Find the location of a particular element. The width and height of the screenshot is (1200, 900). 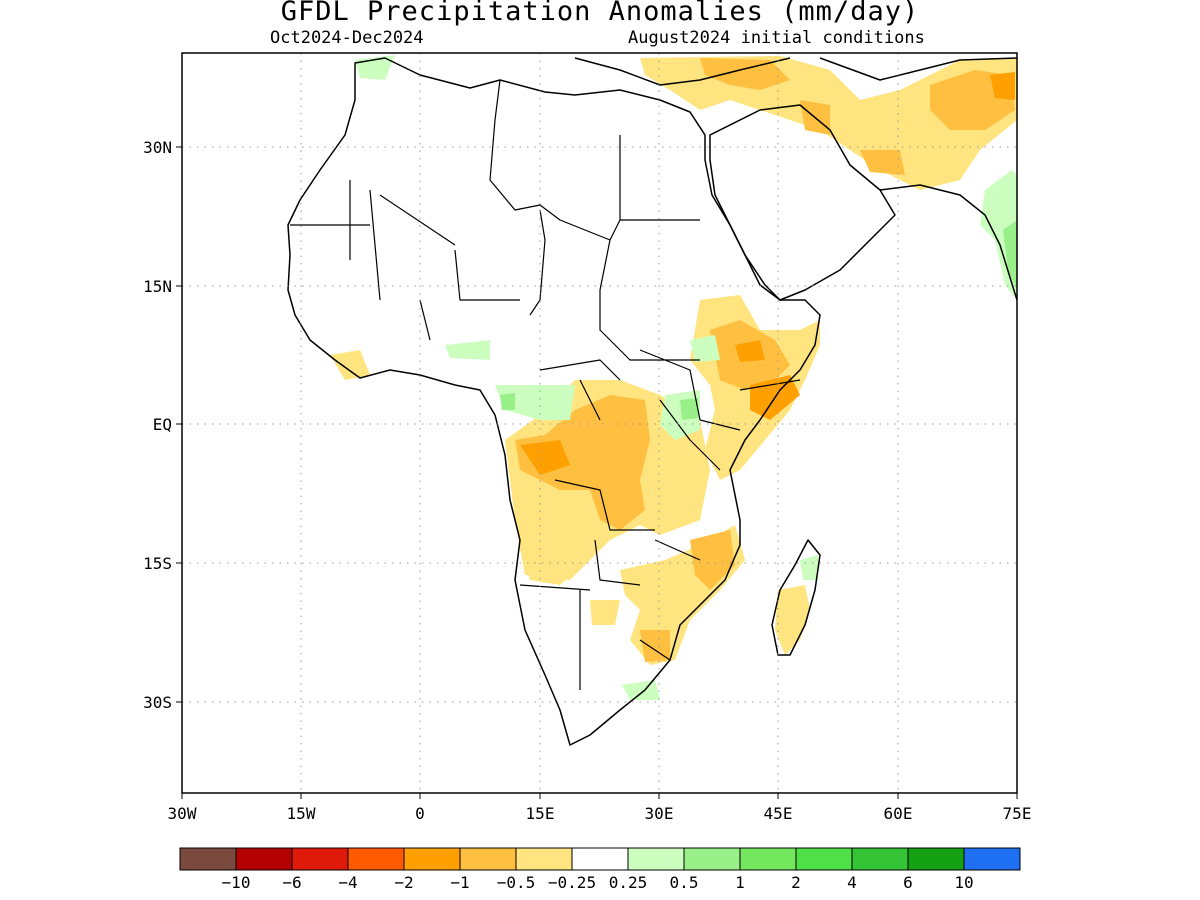

legend-label: −2 is located at coordinates (403, 882).